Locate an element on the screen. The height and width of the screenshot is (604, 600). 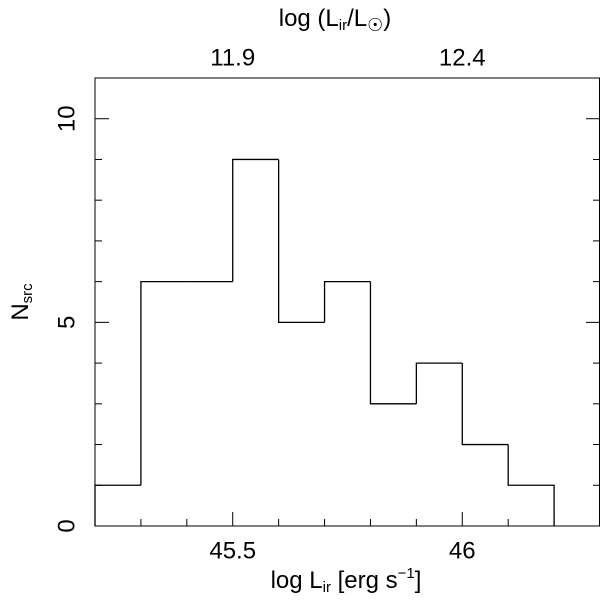
y-tick-label: 0 is located at coordinates (66, 525).